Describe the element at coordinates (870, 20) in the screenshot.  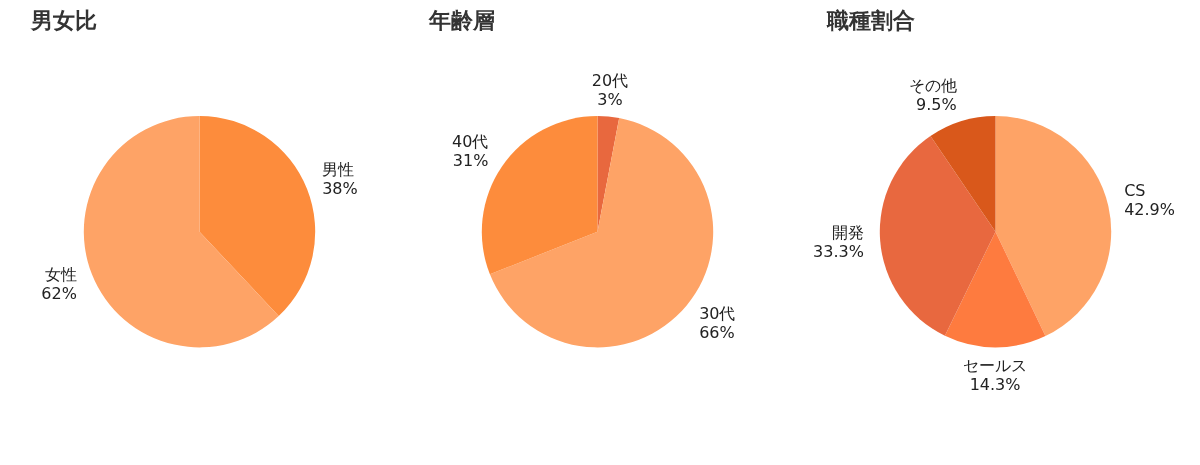
I see `chart-title: 職種割合` at that location.